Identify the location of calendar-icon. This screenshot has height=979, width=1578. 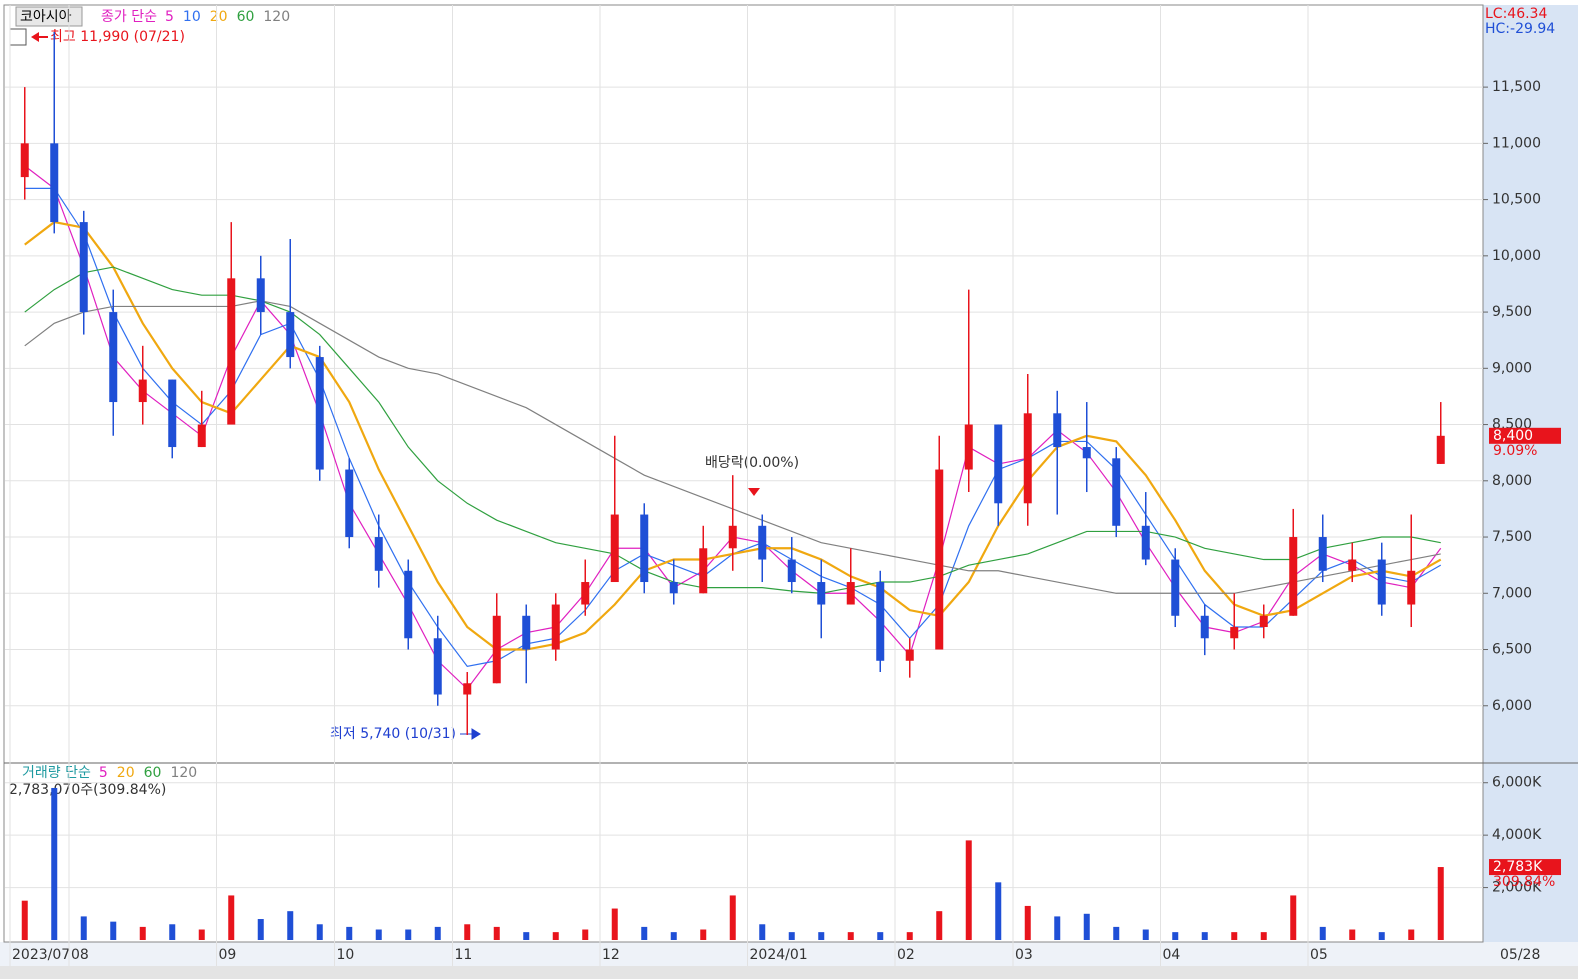
(18, 37).